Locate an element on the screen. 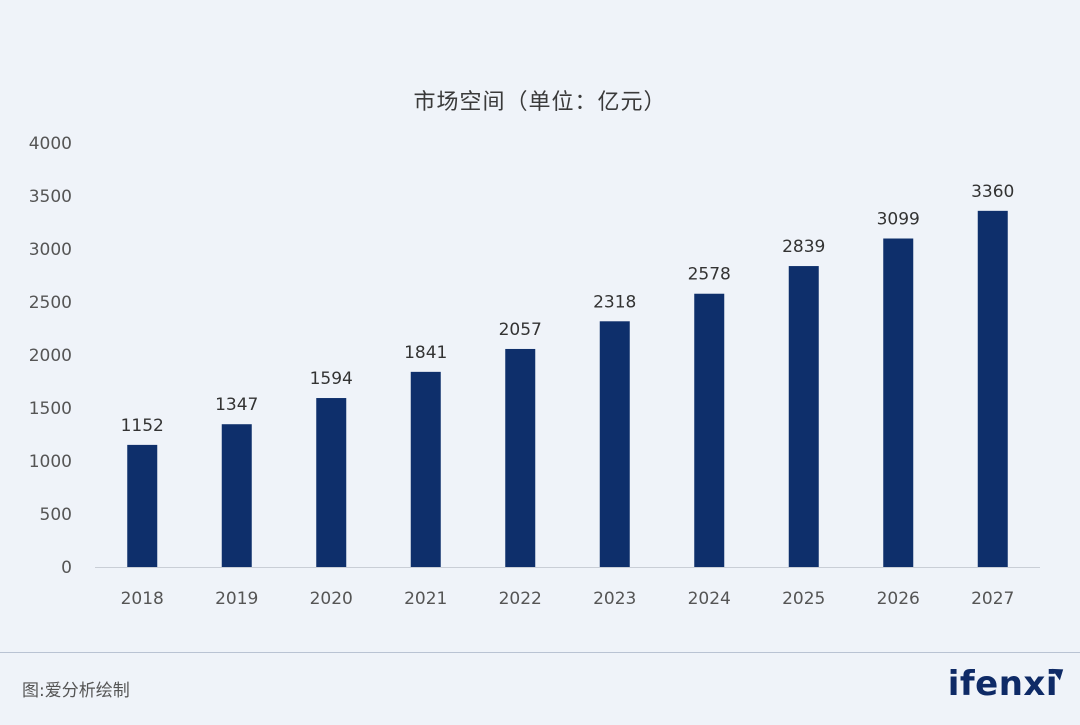 The image size is (1080, 725). data-label-2018: 1152 is located at coordinates (142, 426).